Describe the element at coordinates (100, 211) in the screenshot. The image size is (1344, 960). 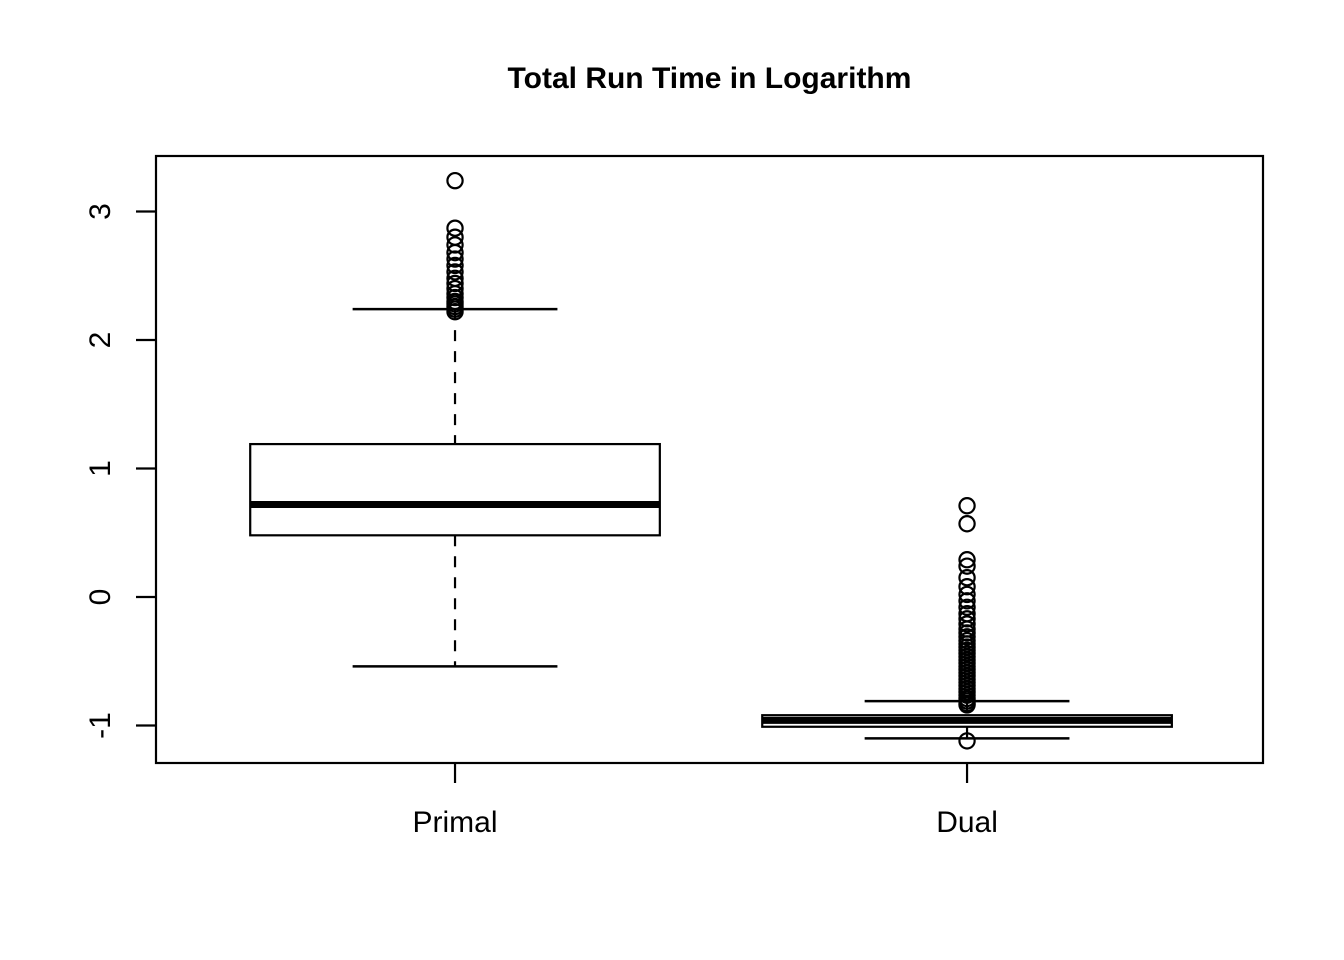
I see `y-axis-tick-label: 3` at that location.